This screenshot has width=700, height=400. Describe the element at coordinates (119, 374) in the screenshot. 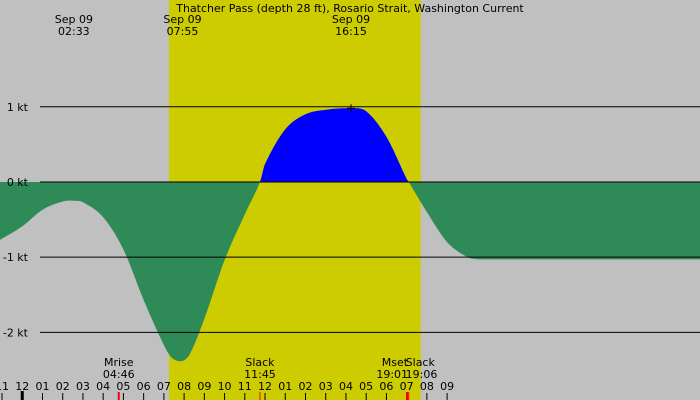

I see `bottom-annotation-time: 04:46` at that location.